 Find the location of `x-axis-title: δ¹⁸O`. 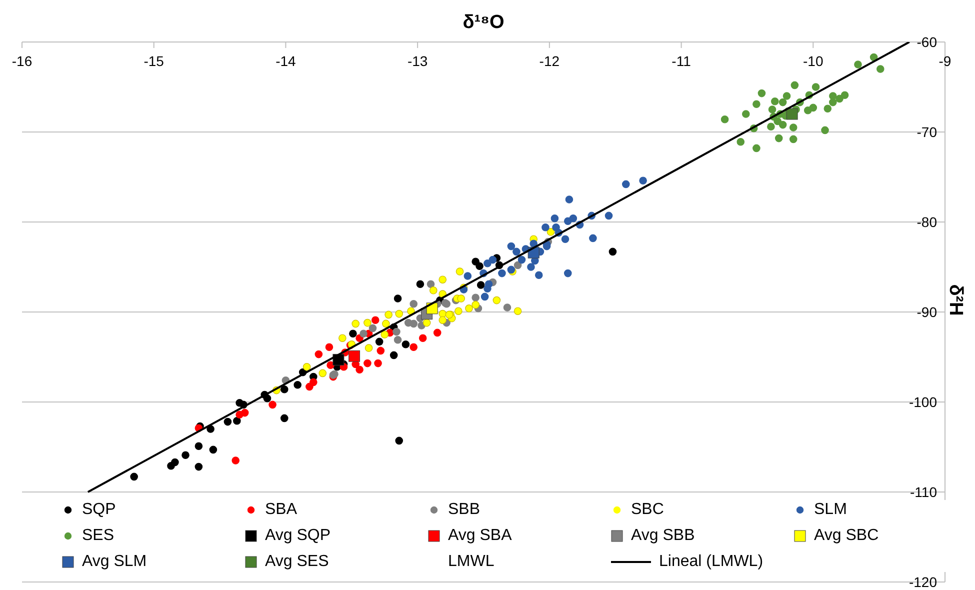

x-axis-title: δ¹⁸O is located at coordinates (484, 23).